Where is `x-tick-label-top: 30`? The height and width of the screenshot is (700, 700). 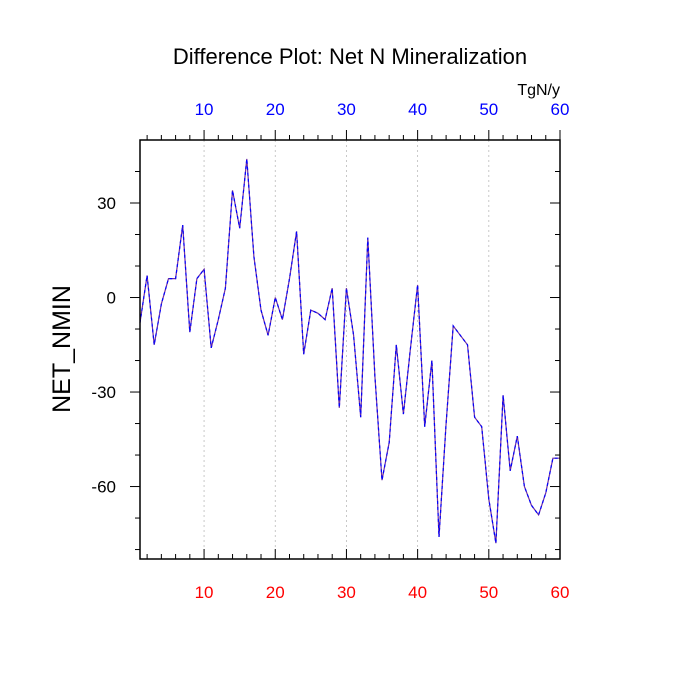
x-tick-label-top: 30 is located at coordinates (346, 109).